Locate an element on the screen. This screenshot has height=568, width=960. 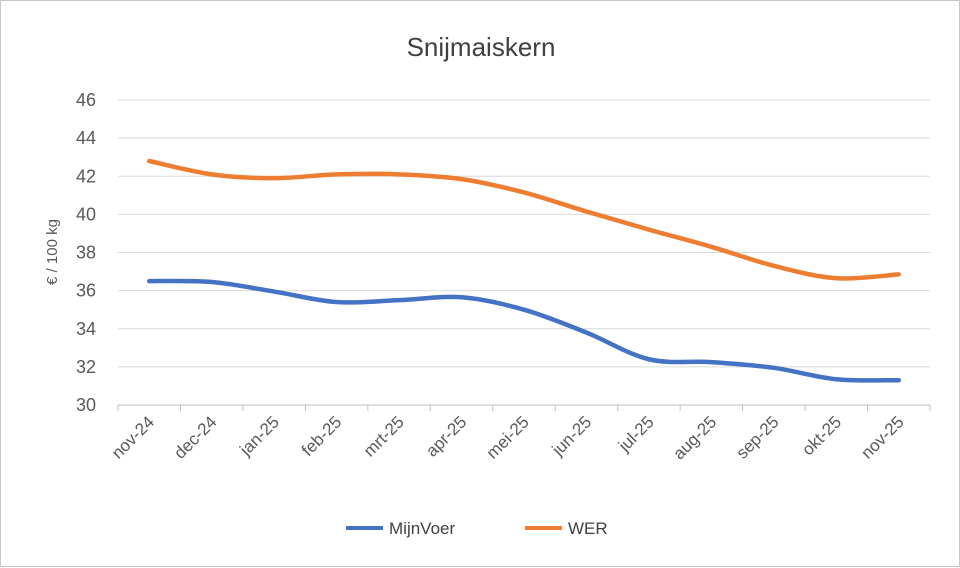
series-line-mijnvoer is located at coordinates (524, 330).